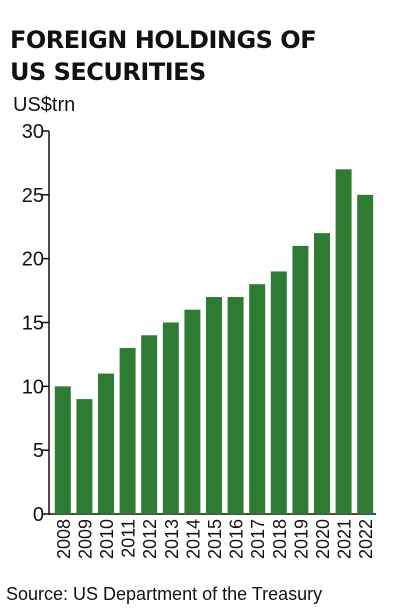 The width and height of the screenshot is (419, 616). What do you see at coordinates (192, 411) in the screenshot?
I see `bar-2014` at bounding box center [192, 411].